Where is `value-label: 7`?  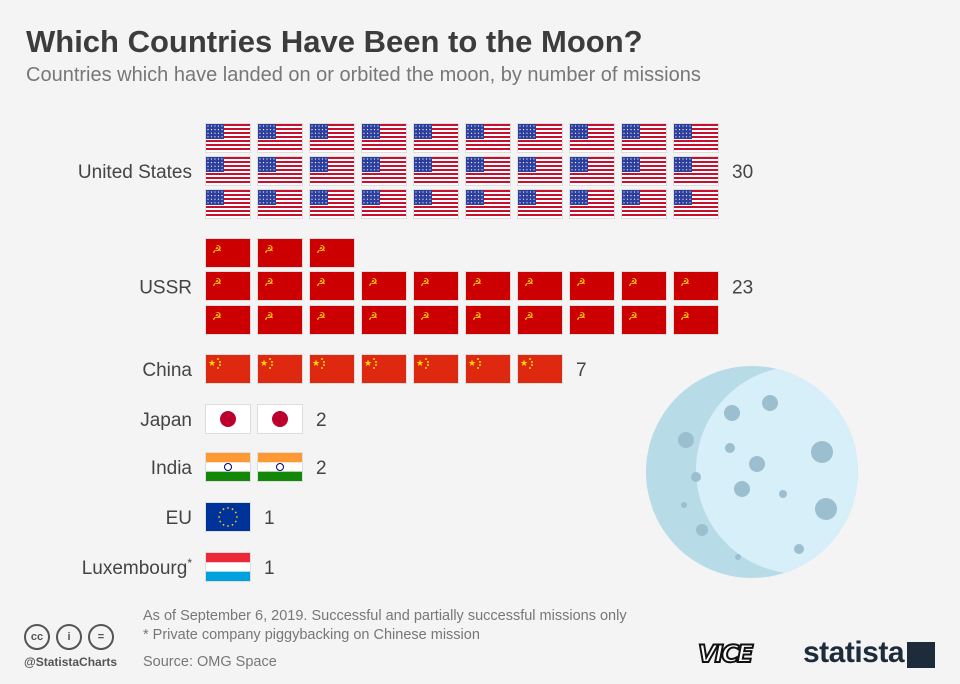
value-label: 7 is located at coordinates (581, 370).